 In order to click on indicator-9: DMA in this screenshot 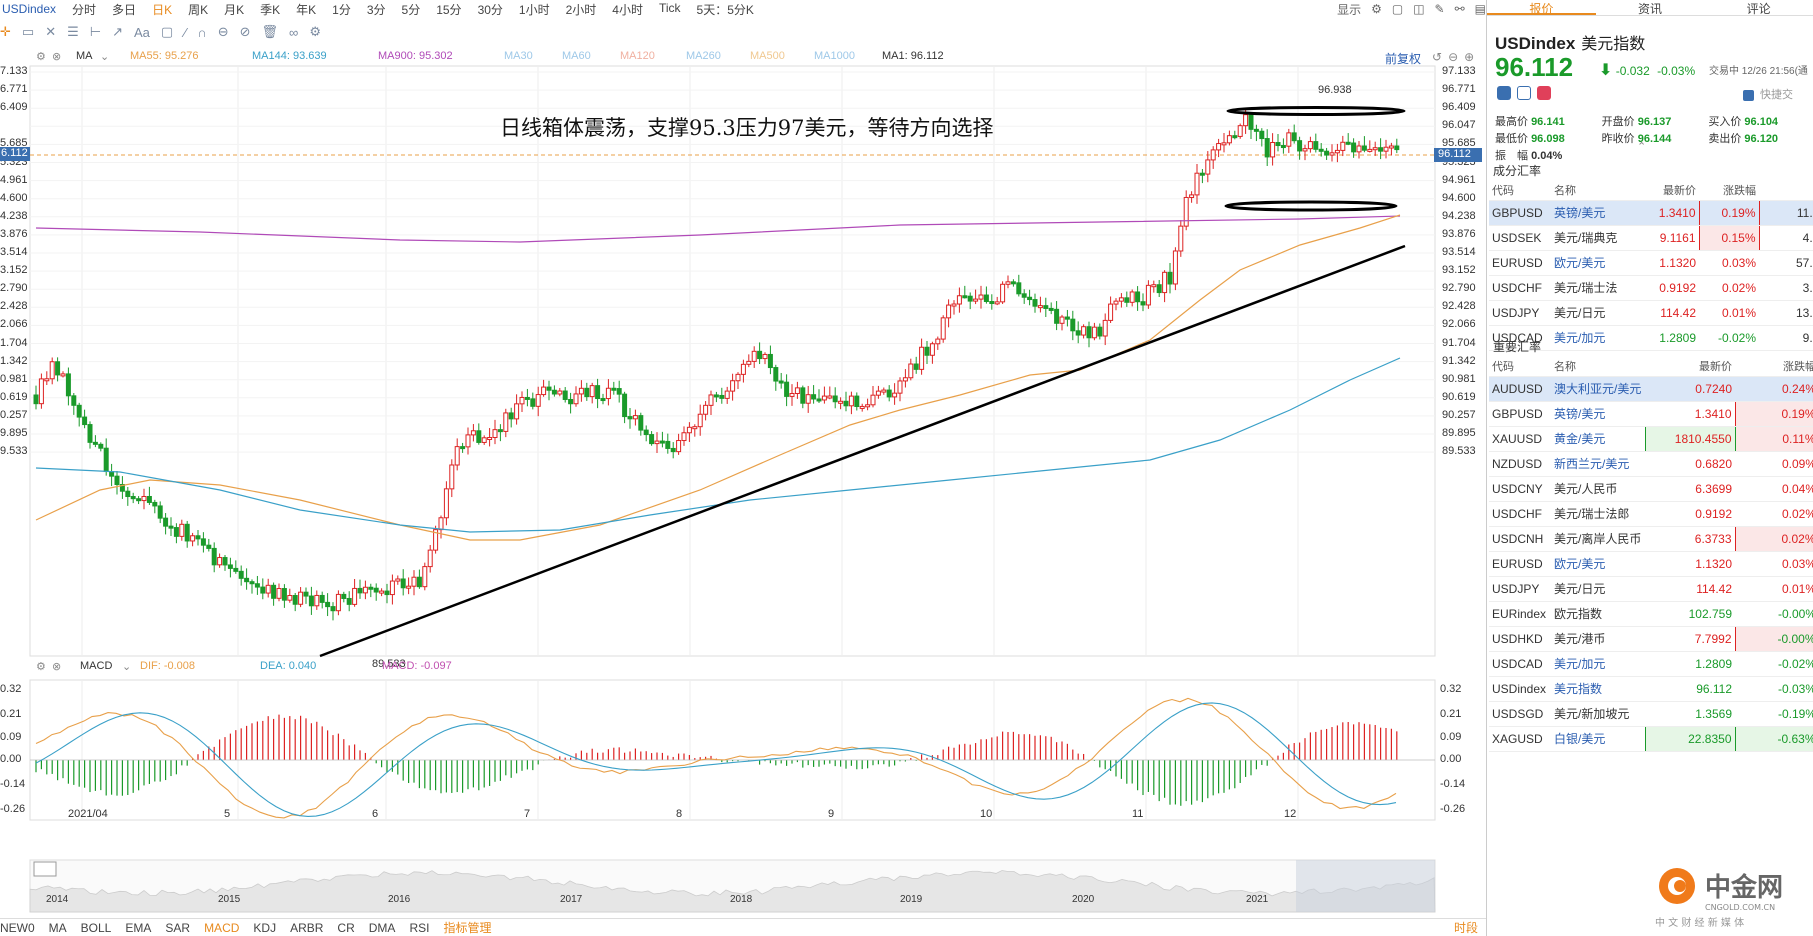, I will do `click(382, 927)`.